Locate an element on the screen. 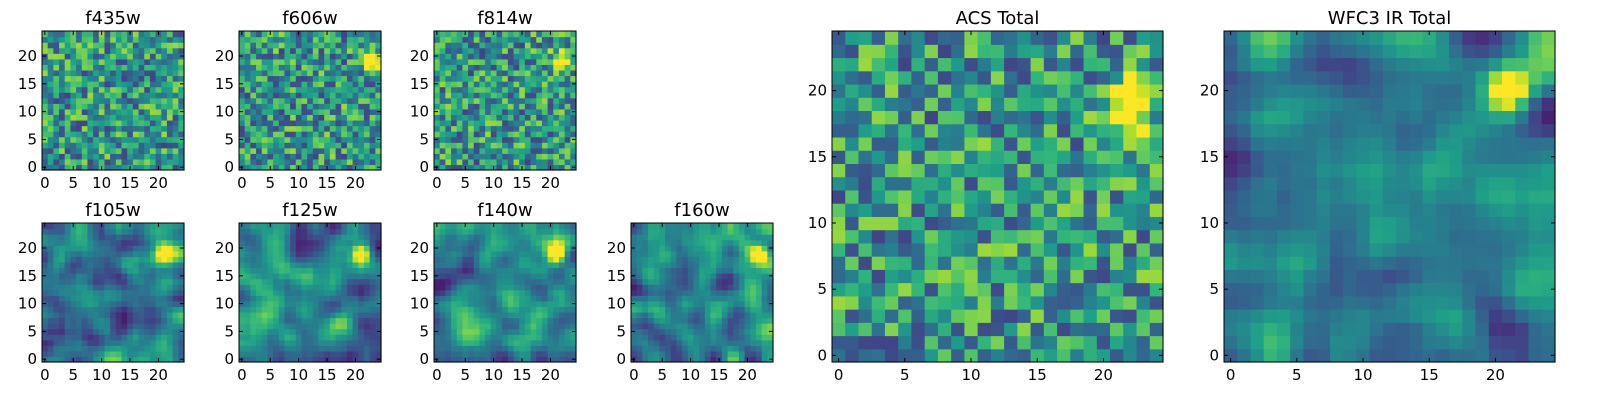 This screenshot has height=400, width=1600. y-tick-label: 15 is located at coordinates (419, 276).